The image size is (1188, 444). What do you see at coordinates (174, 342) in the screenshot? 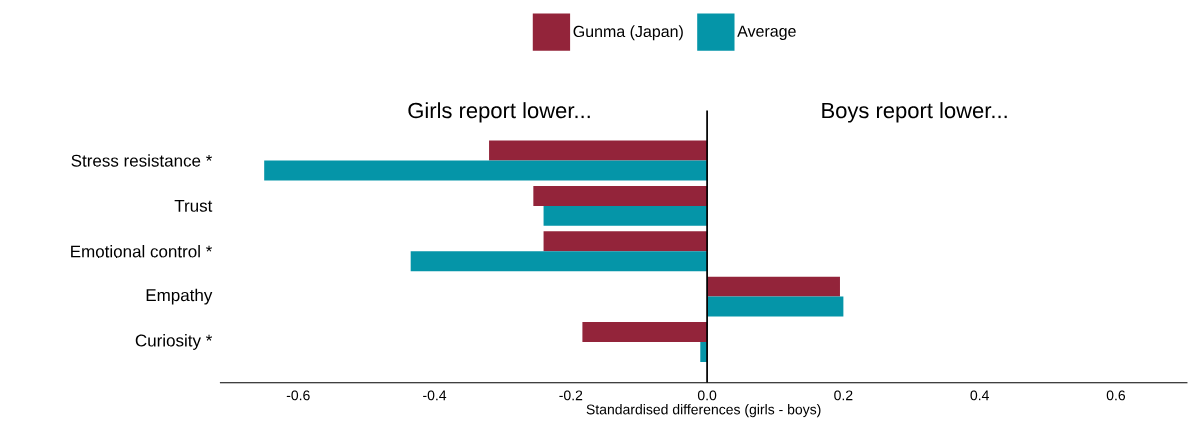
I see `y-tick-label: Curiosity *` at bounding box center [174, 342].